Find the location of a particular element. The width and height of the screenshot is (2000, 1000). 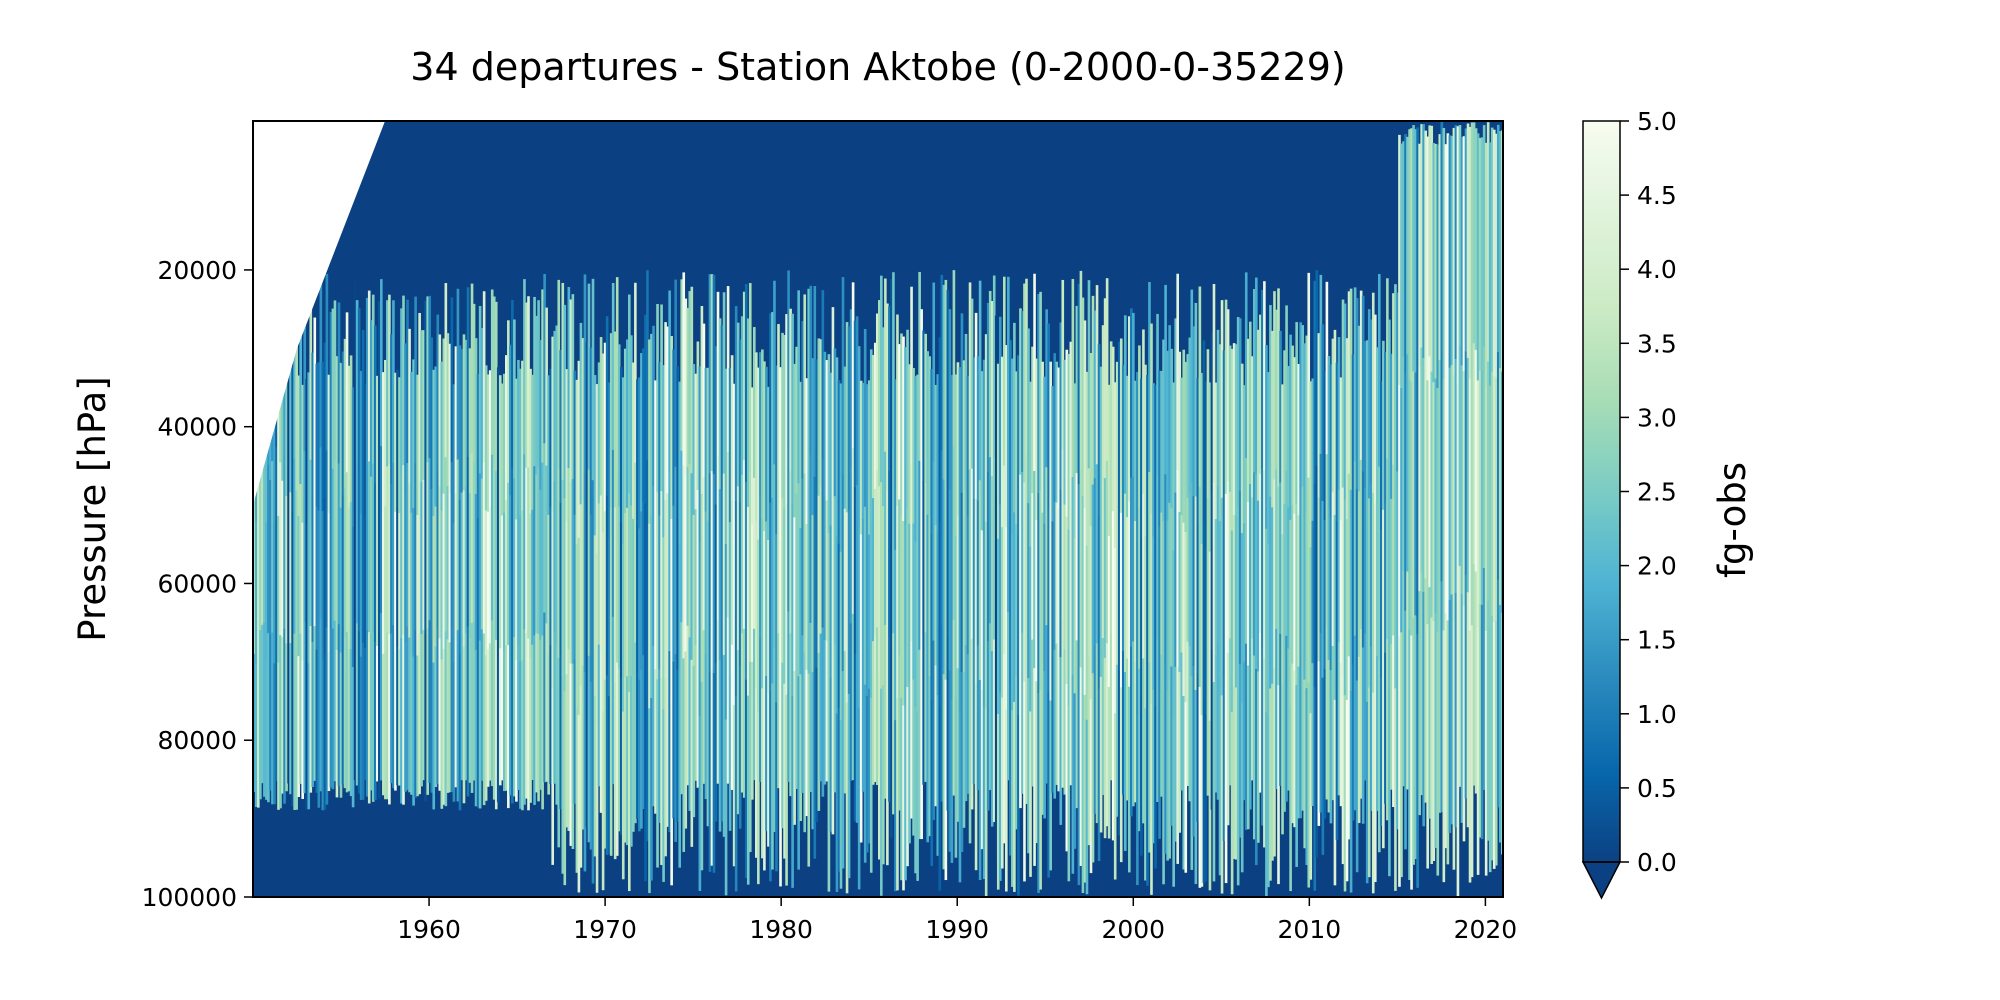

colorbar-tick-label: 4.5 is located at coordinates (1657, 195).